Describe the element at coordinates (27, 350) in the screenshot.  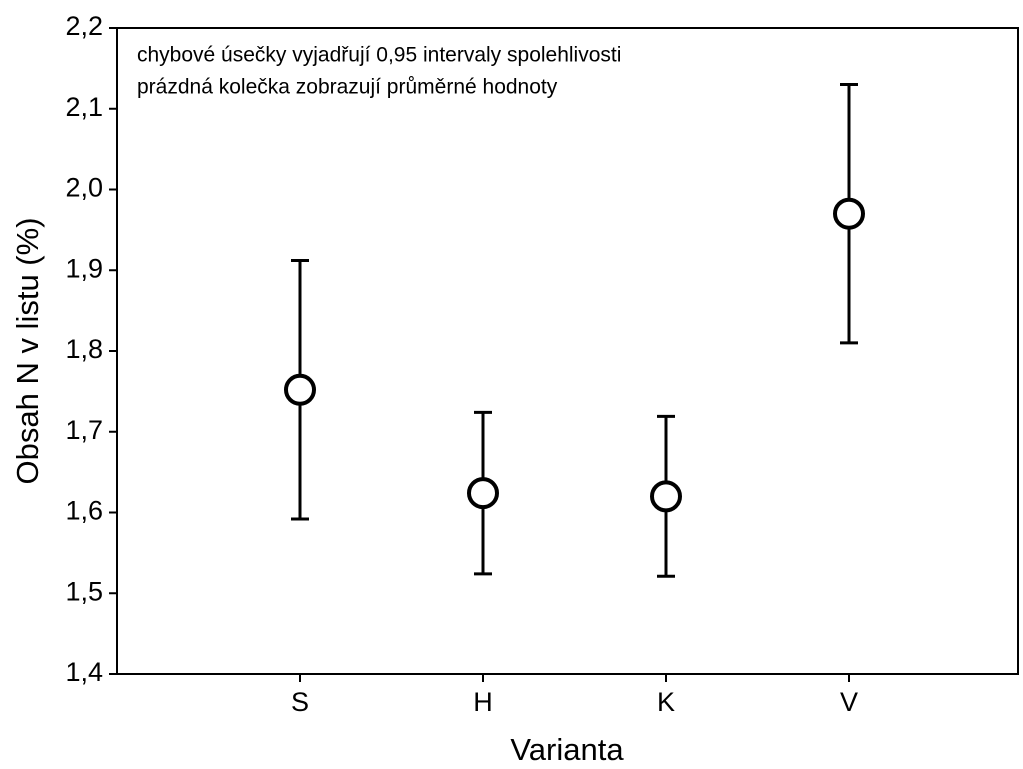
I see `y-axis-label: Obsah N v listu (%)` at that location.